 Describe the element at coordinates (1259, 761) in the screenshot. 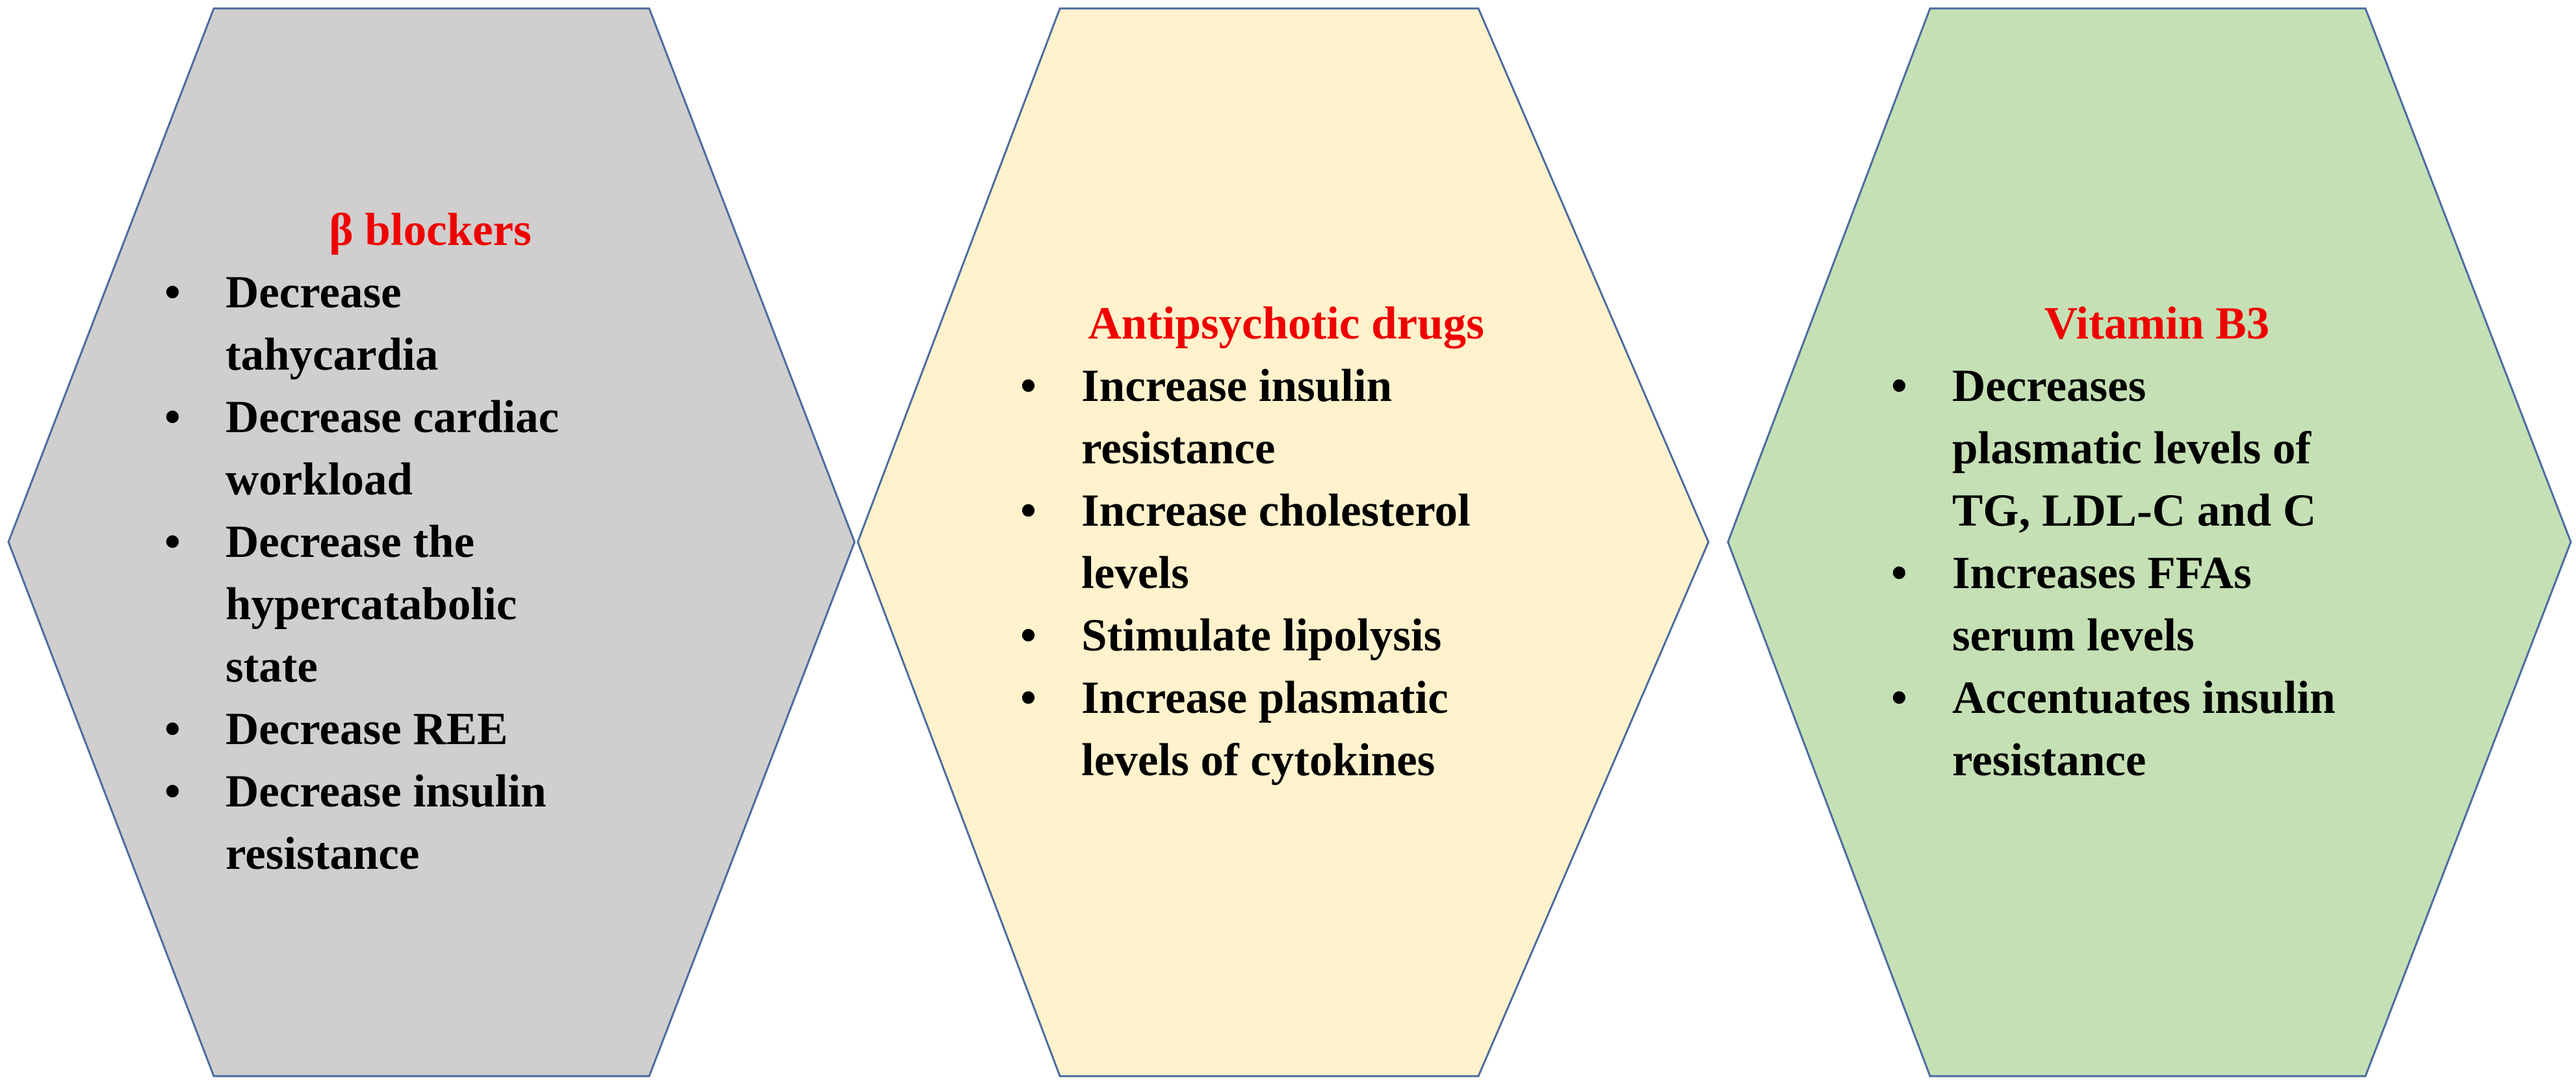

I see `bullet-text: levels of cytokines` at that location.